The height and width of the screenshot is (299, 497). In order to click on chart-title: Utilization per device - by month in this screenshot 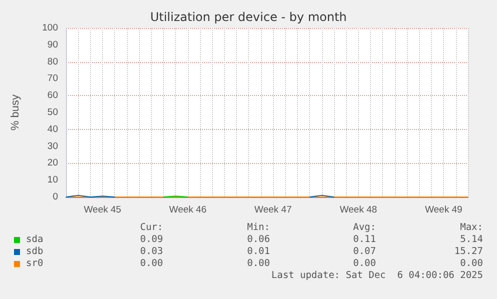, I will do `click(248, 17)`.